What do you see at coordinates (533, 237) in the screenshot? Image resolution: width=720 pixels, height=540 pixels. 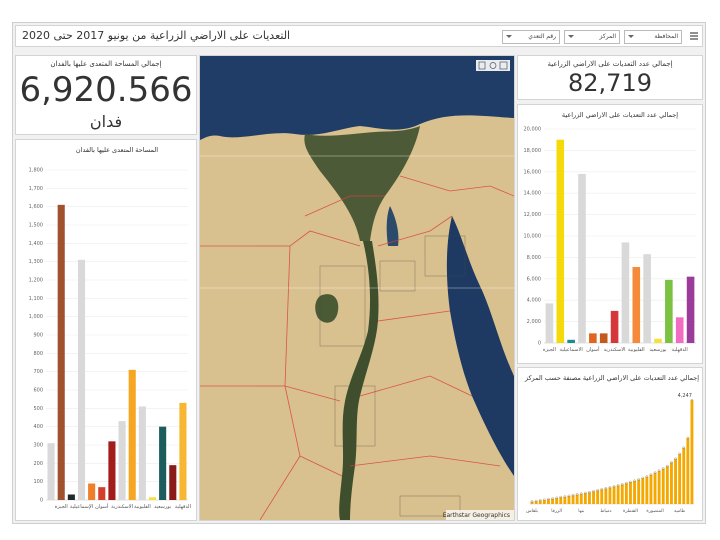 I see `y-tick-label: 10,000` at bounding box center [533, 237].